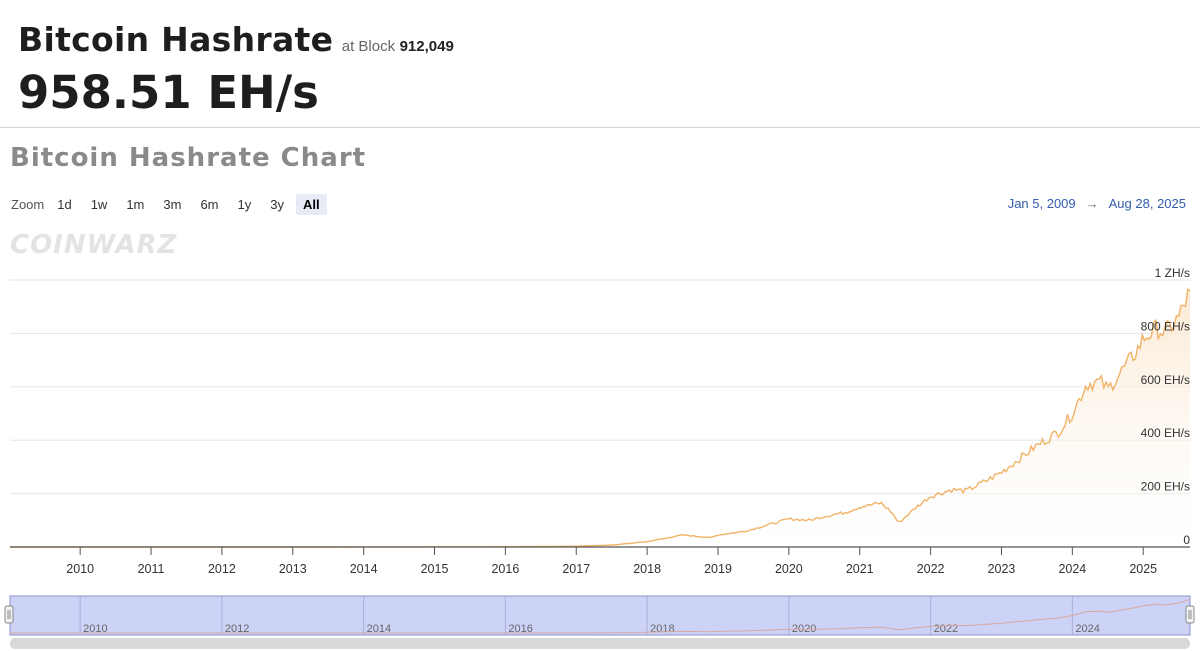  Describe the element at coordinates (99, 204) in the screenshot. I see `zoom-button-1w: 1w` at that location.